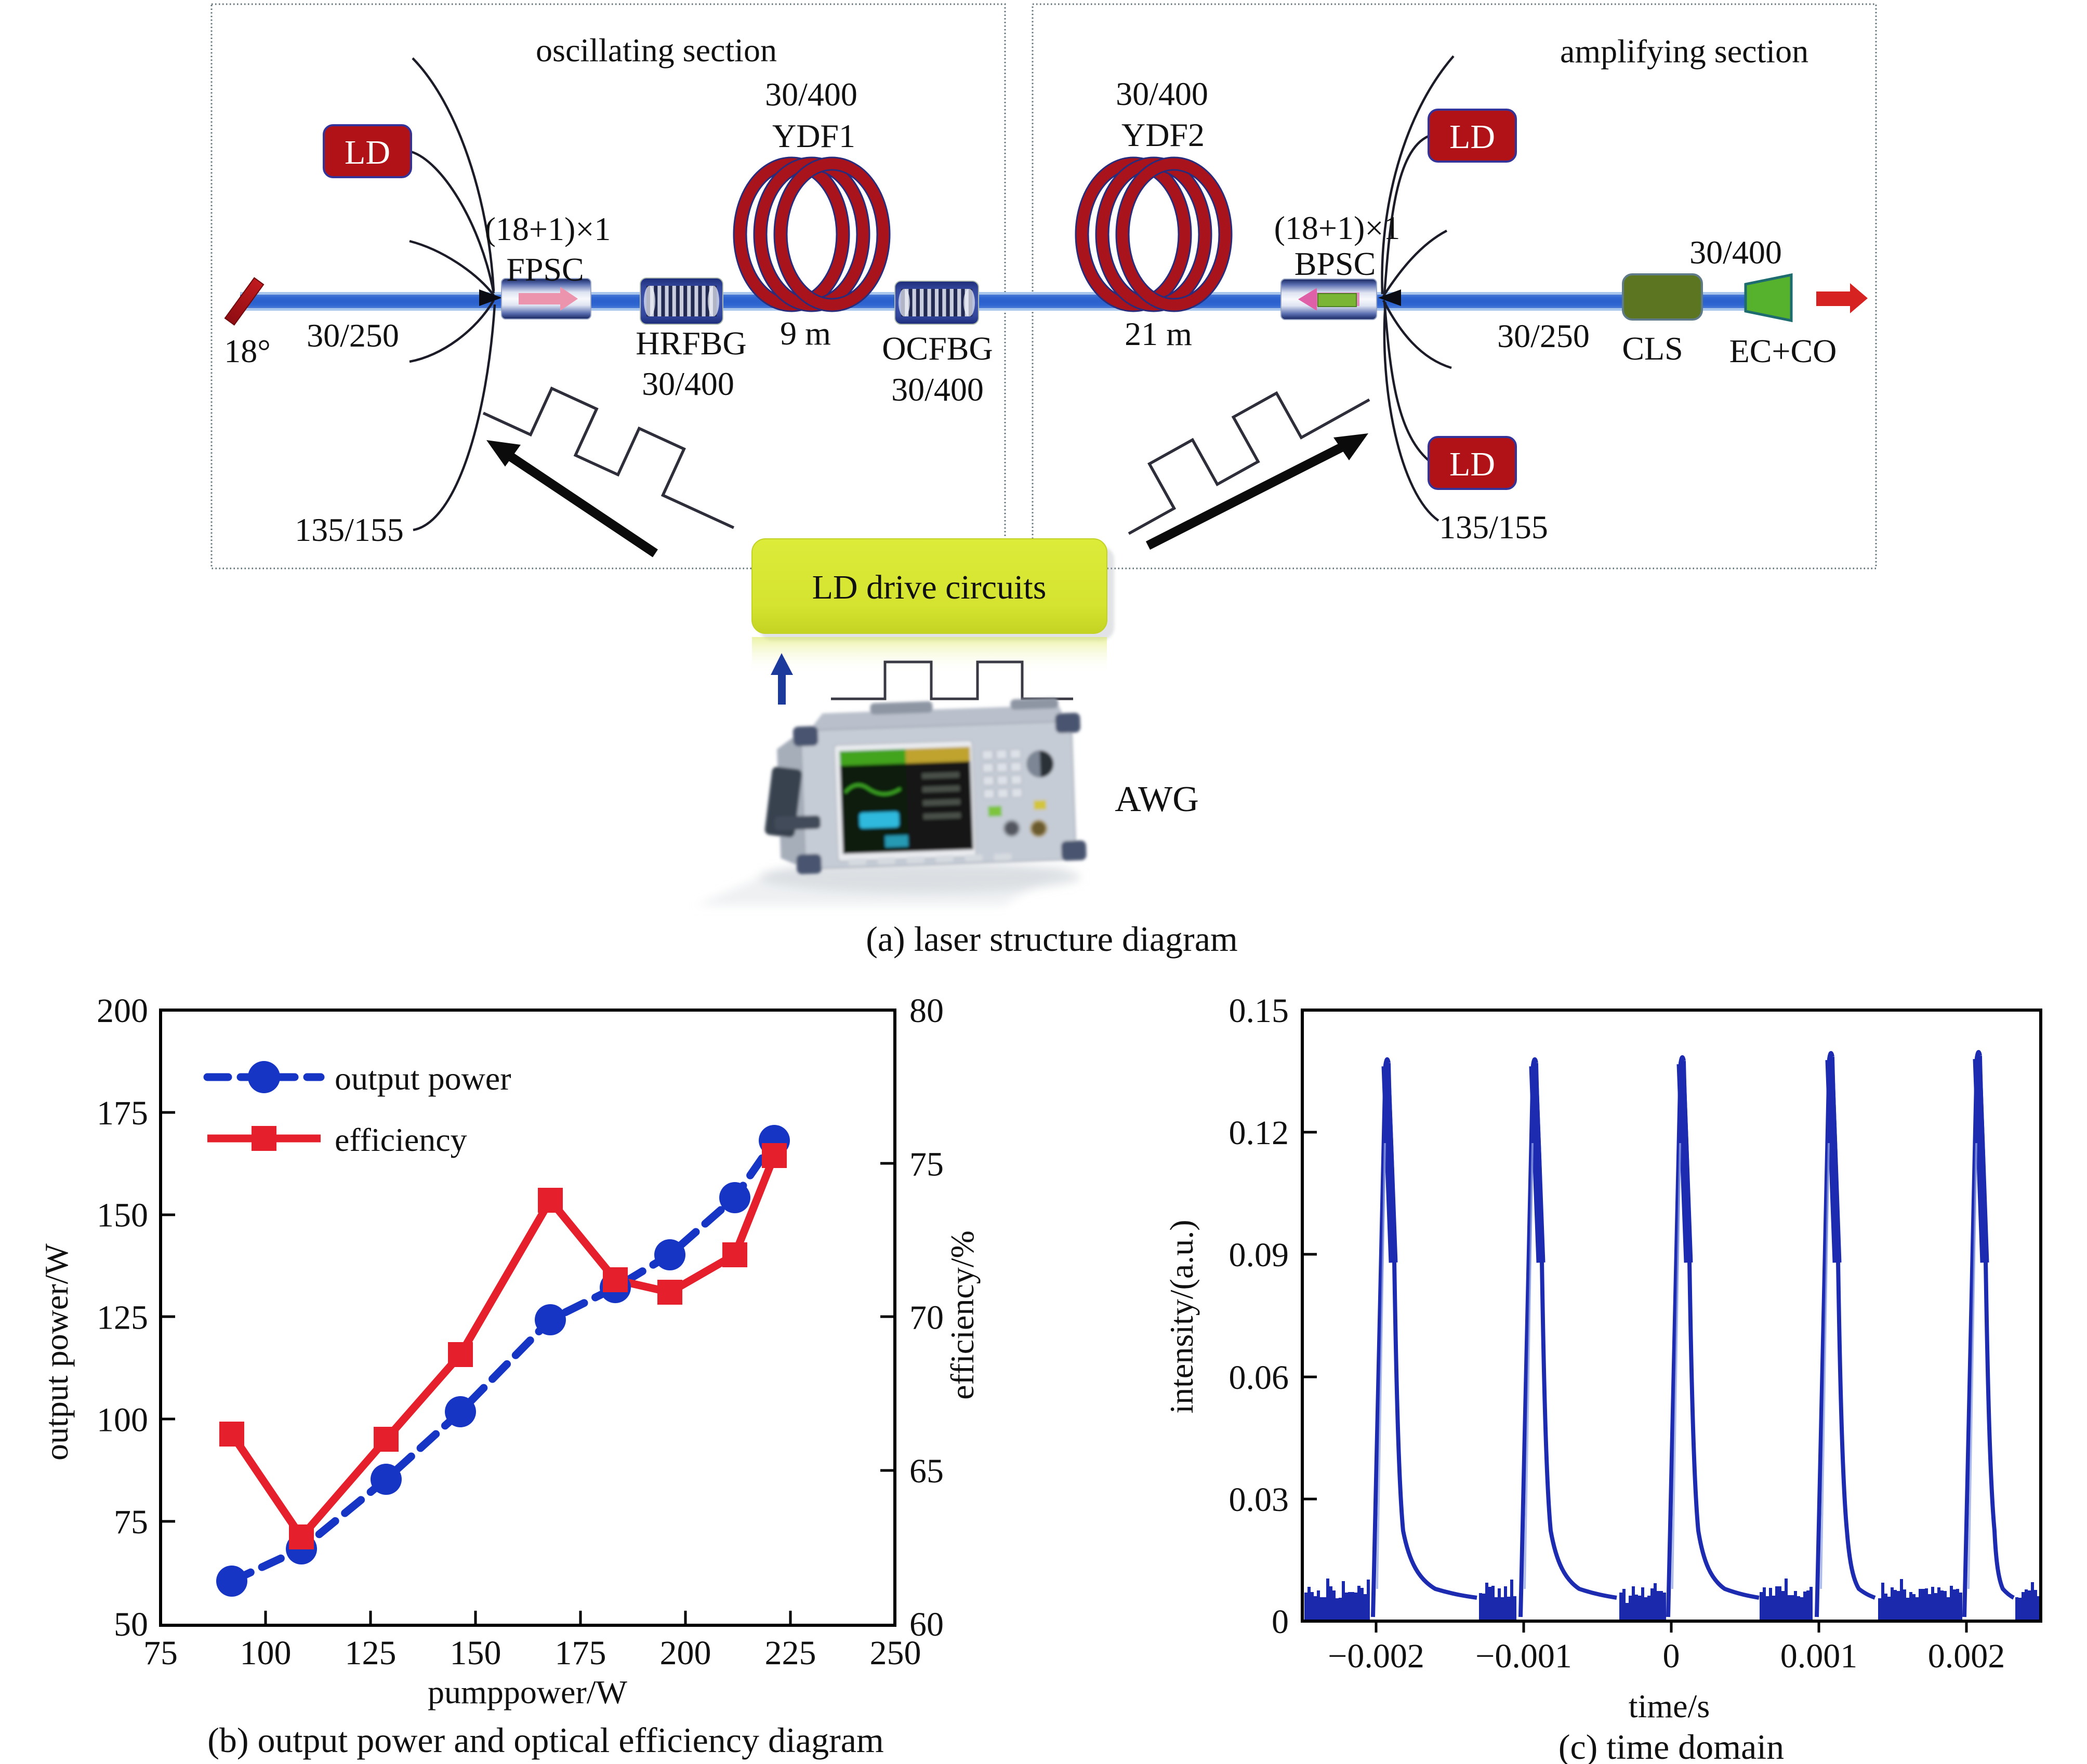 The image size is (2087, 1764). What do you see at coordinates (1182, 1316) in the screenshot?
I see `svg-text: intensity/(a.u.)` at bounding box center [1182, 1316].